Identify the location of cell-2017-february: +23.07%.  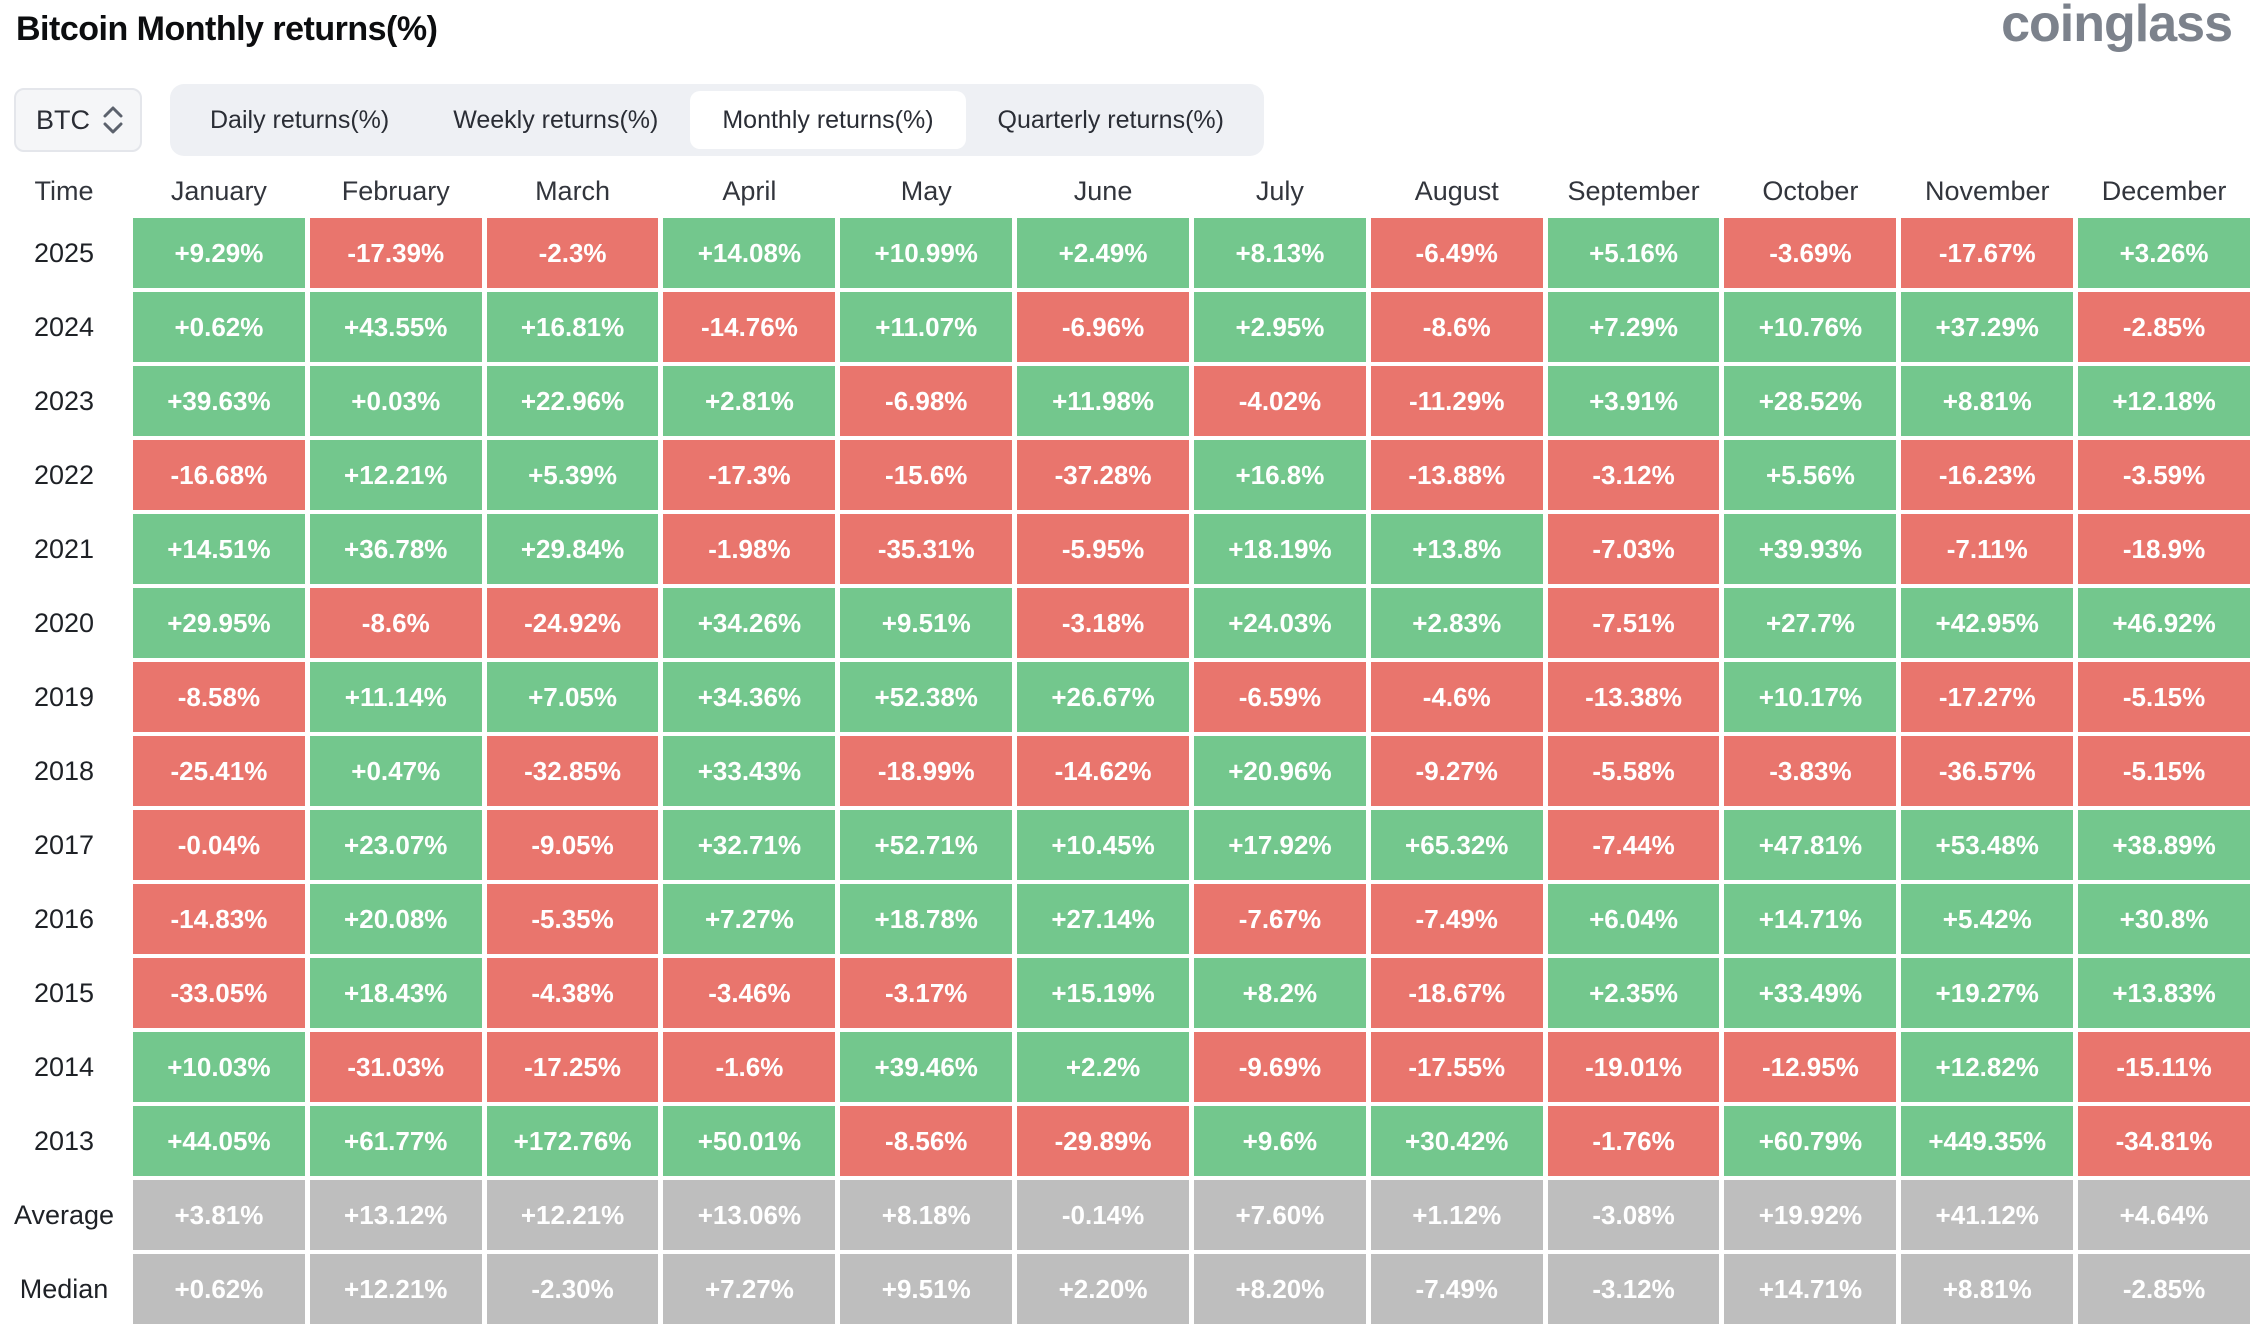
(395, 845).